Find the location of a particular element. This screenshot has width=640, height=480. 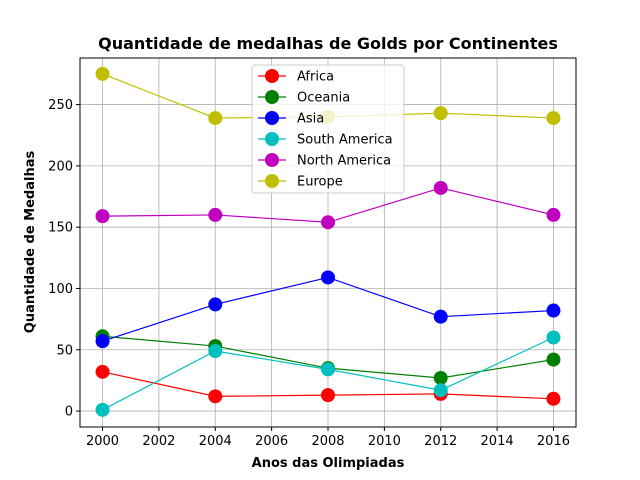

legend-marker-oceania is located at coordinates (272, 97).